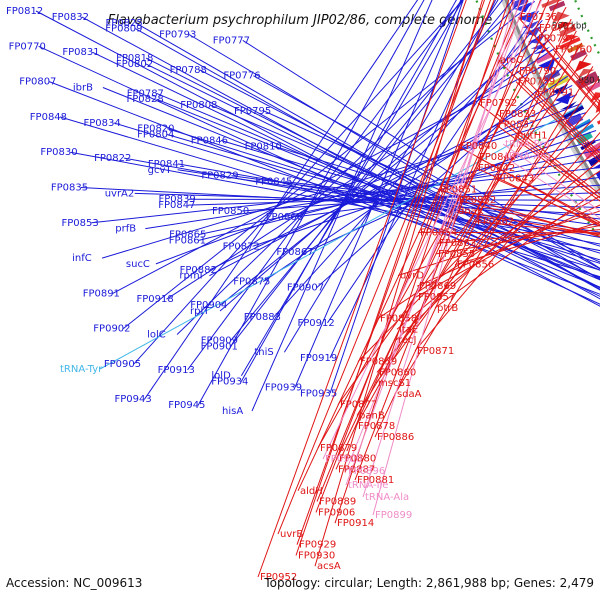  I want to click on reverse-gene-label: FP0879, so click(338, 448).